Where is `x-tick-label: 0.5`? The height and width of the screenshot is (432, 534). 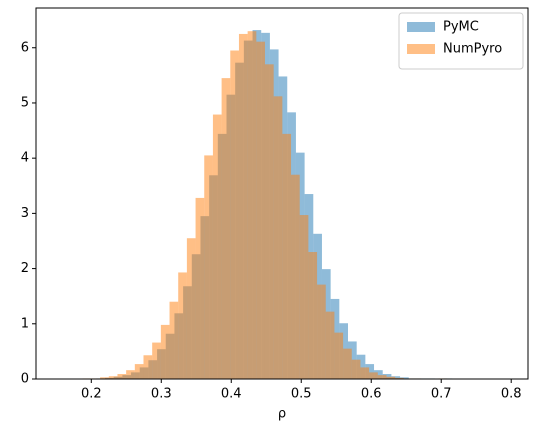 x-tick-label: 0.5 is located at coordinates (301, 394).